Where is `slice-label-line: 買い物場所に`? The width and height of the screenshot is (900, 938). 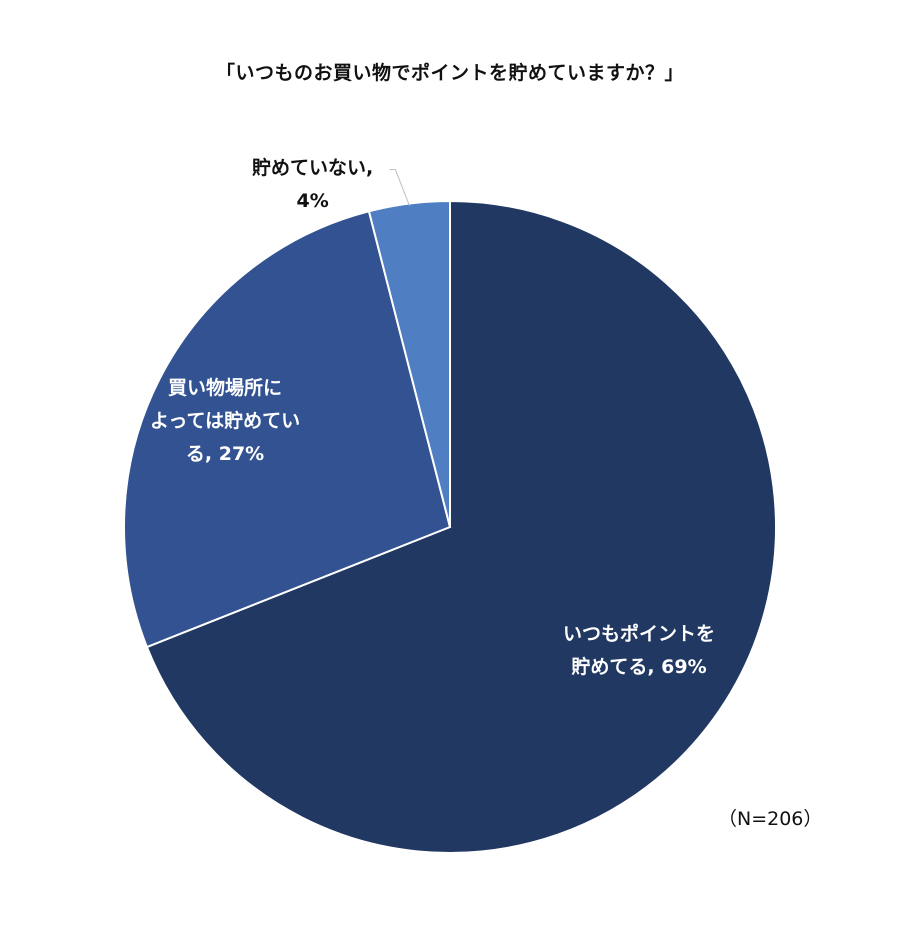 slice-label-line: 買い物場所に is located at coordinates (225, 388).